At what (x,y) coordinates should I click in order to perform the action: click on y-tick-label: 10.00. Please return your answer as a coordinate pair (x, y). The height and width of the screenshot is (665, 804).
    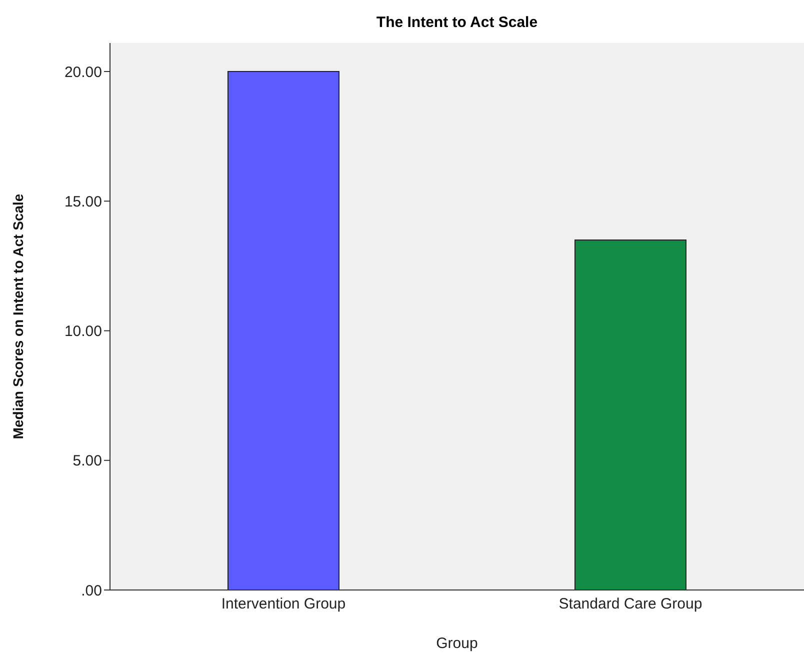
    Looking at the image, I should click on (83, 331).